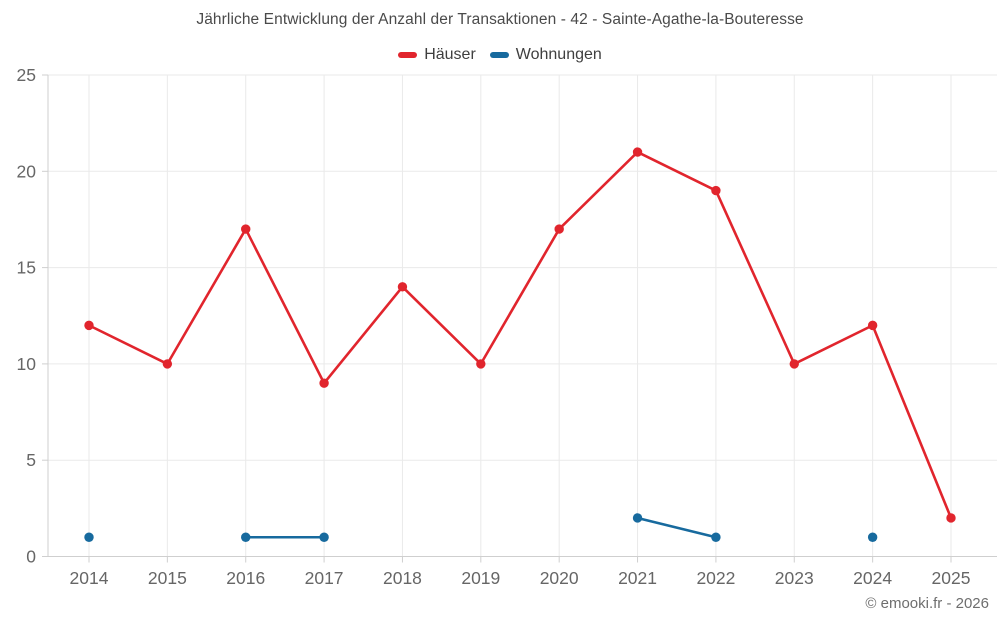 Image resolution: width=1000 pixels, height=625 pixels. I want to click on x-tick-label: 2015, so click(167, 578).